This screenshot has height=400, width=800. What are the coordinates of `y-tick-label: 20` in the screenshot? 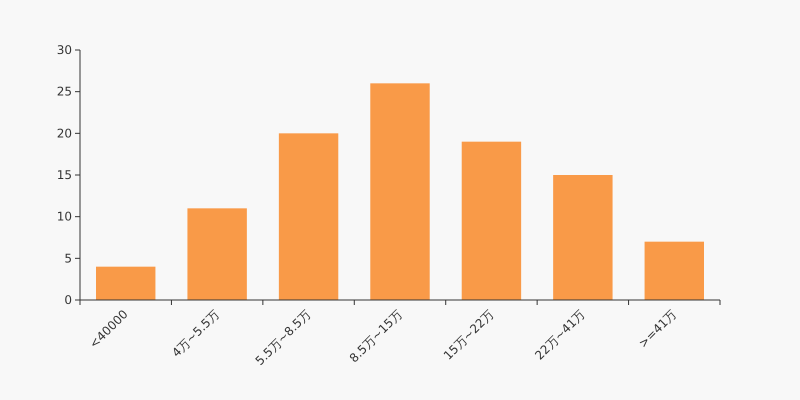 It's located at (64, 133).